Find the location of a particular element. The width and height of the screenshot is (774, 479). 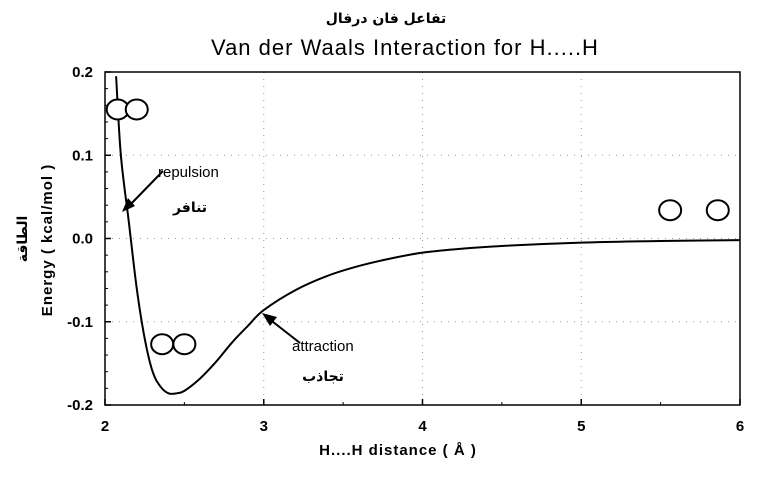

repulsion-label-arabic: تنافر is located at coordinates (189, 208).